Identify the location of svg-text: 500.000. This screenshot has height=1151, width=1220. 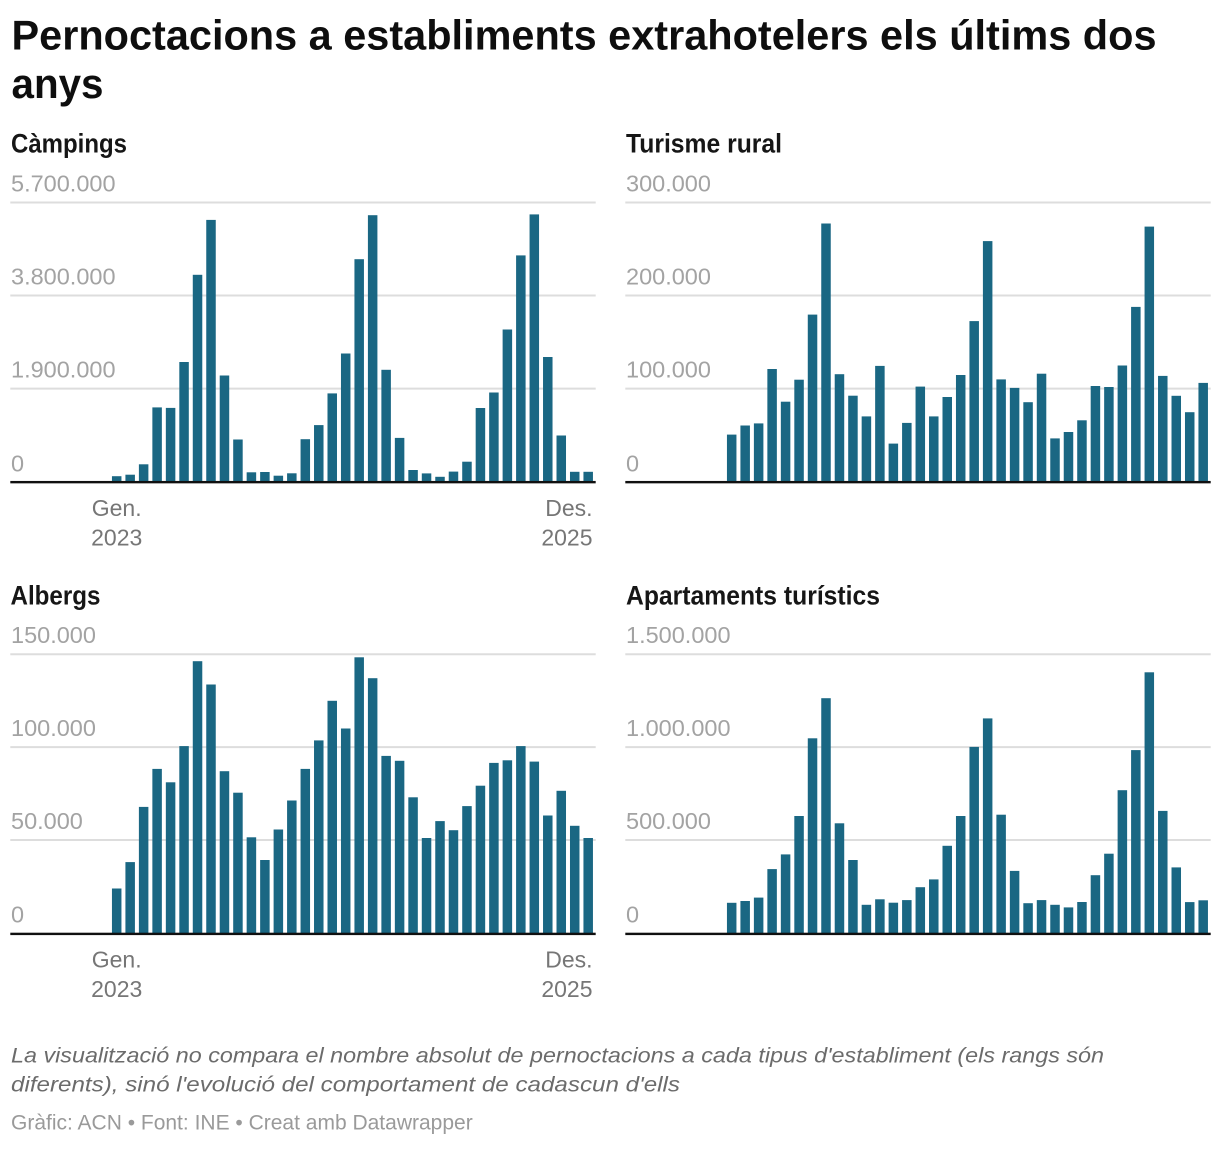
(668, 821).